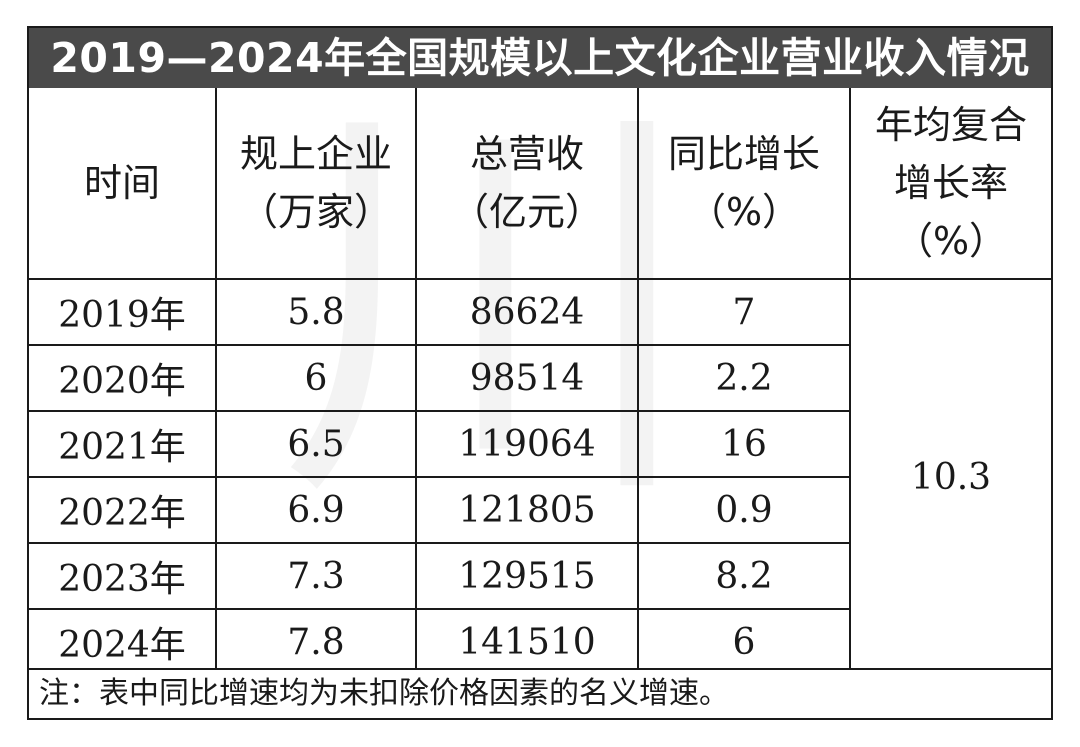  What do you see at coordinates (743, 510) in the screenshot?
I see `cell-yoy: 0.9` at bounding box center [743, 510].